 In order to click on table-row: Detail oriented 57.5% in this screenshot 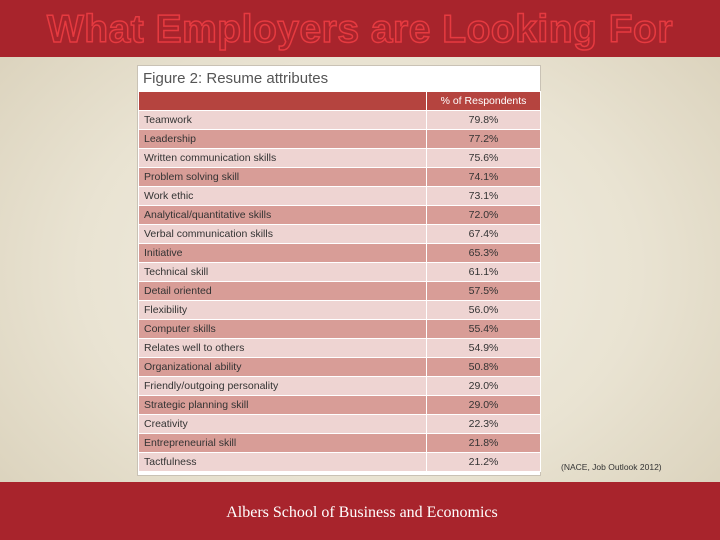, I will do `click(339, 291)`.